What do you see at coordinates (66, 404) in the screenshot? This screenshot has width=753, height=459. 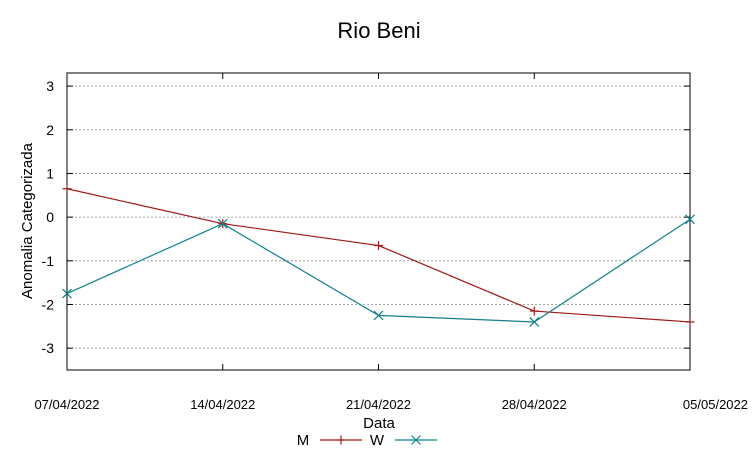 I see `x-tick-label: 07/04/2022` at bounding box center [66, 404].